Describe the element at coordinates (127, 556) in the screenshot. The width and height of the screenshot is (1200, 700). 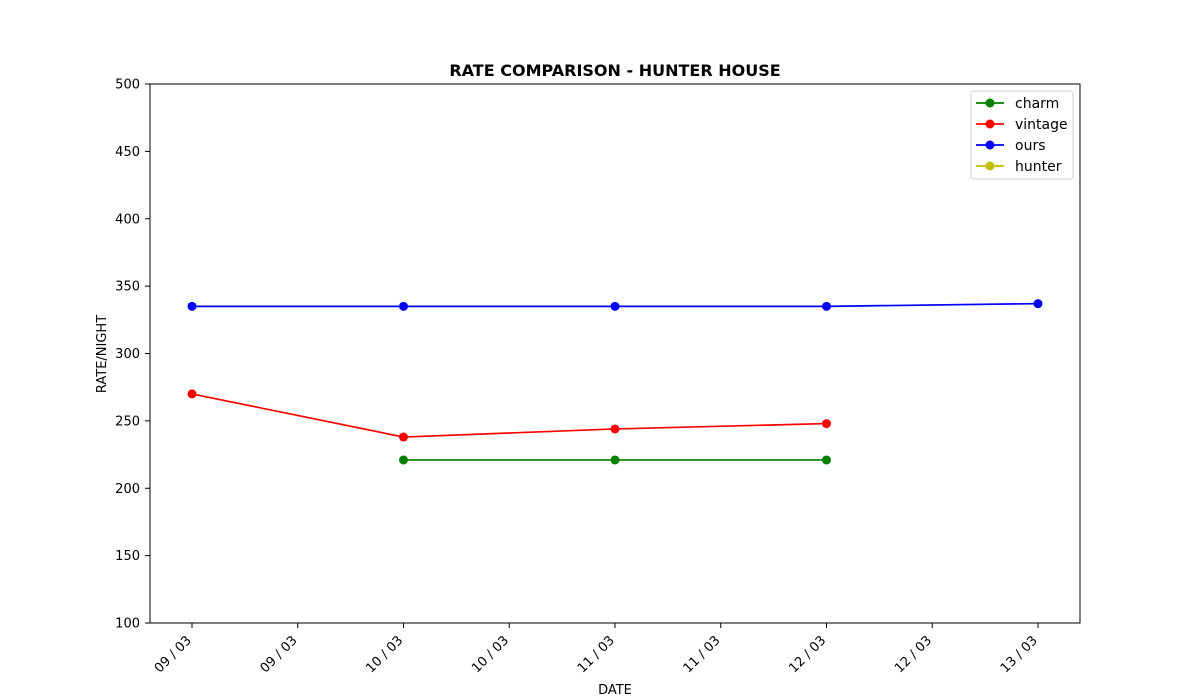
I see `y-tick-label: 150` at that location.